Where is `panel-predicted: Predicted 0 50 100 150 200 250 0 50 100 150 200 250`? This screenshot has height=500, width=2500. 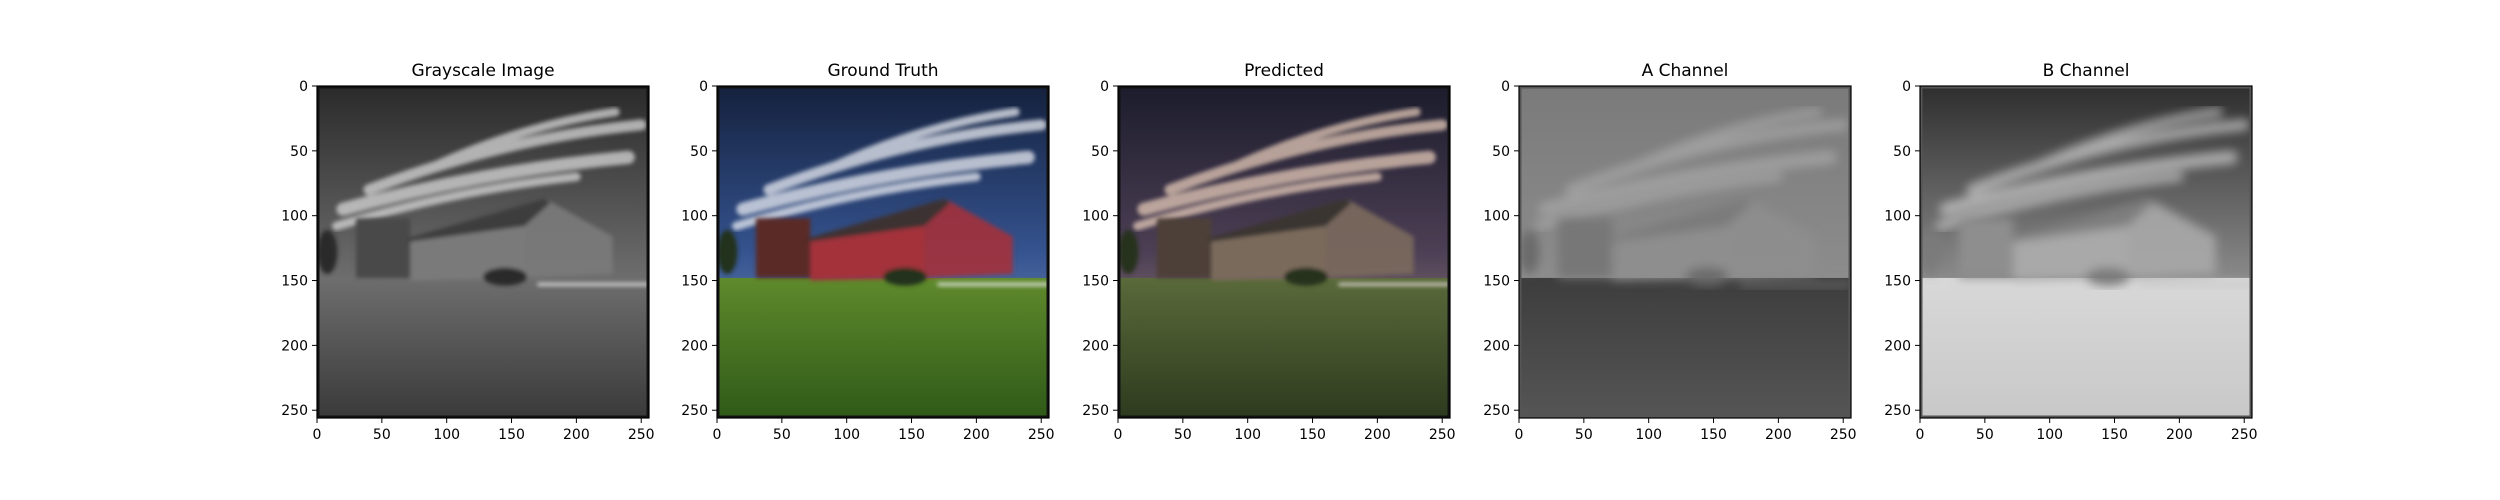 panel-predicted: Predicted 0 50 100 150 200 250 0 50 100 150 200 250 is located at coordinates (1268, 252).